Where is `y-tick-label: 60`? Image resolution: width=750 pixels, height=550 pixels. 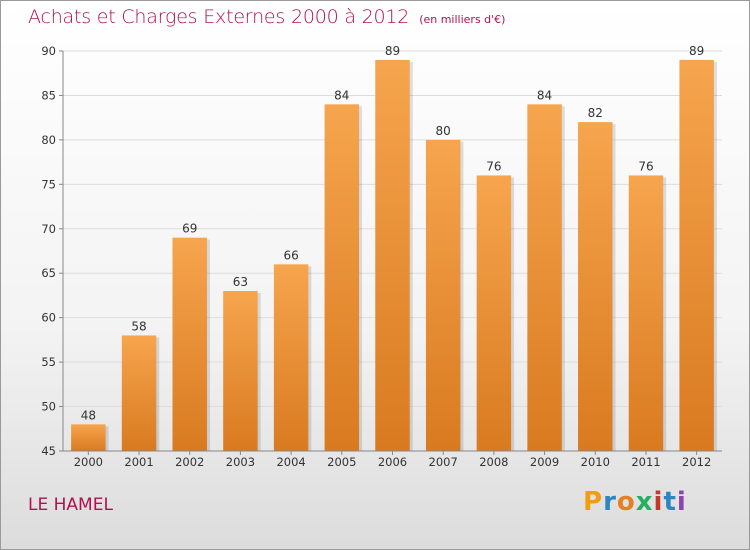
y-tick-label: 60 is located at coordinates (48, 318).